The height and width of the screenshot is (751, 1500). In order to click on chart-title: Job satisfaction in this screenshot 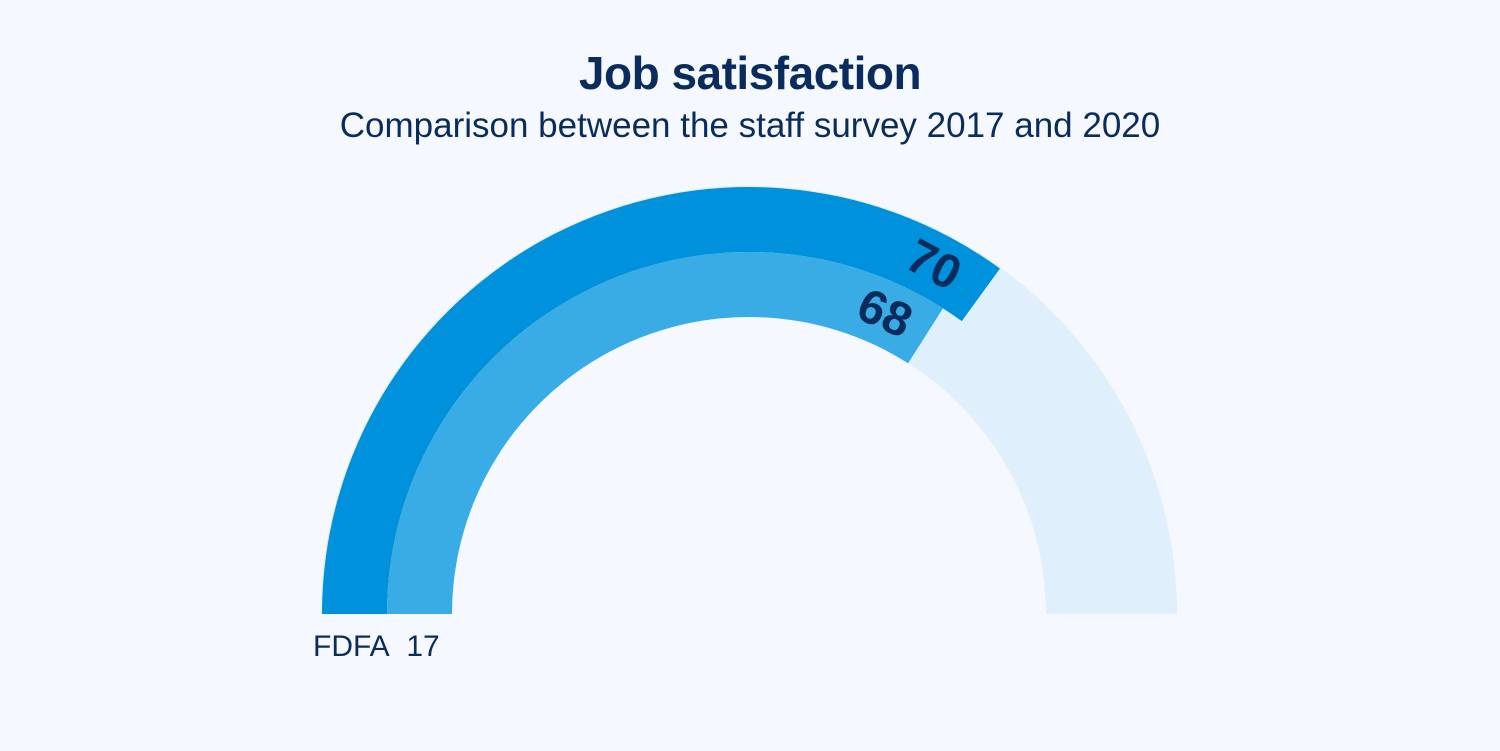, I will do `click(750, 73)`.